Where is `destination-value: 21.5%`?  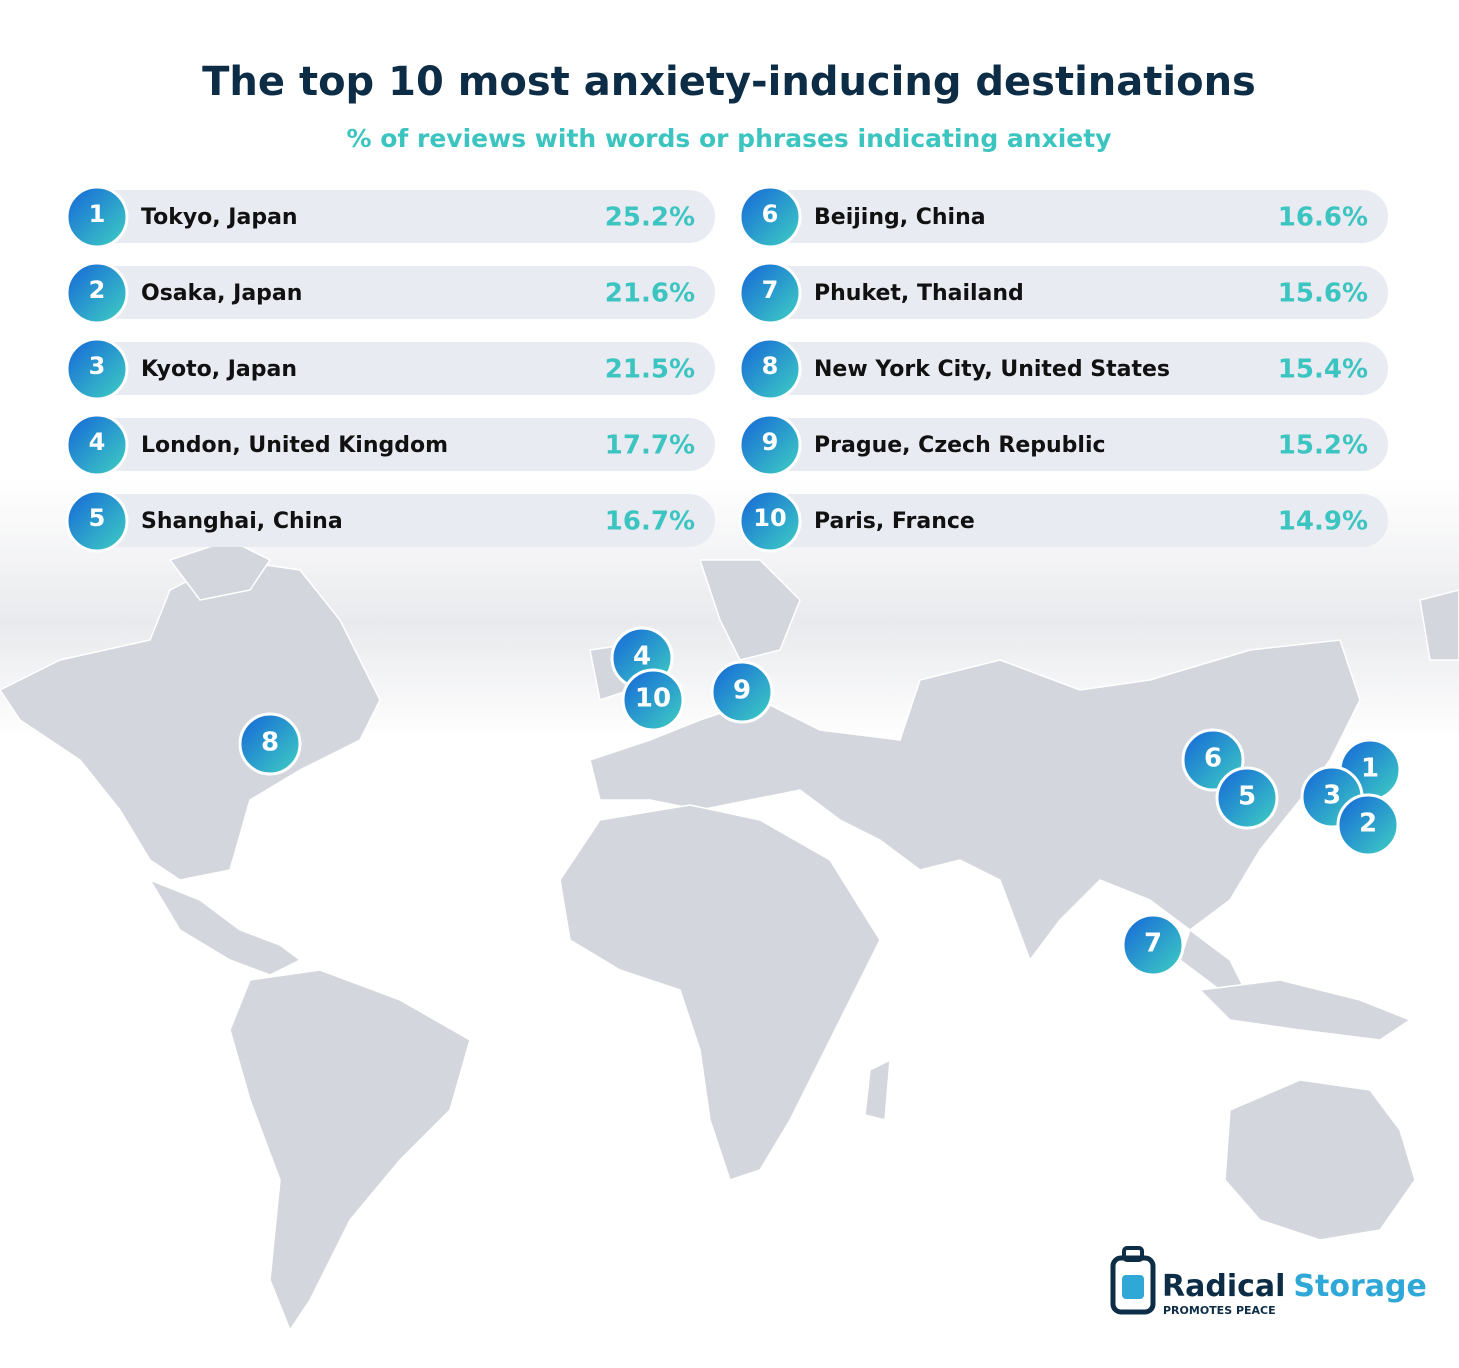
destination-value: 21.5% is located at coordinates (650, 370).